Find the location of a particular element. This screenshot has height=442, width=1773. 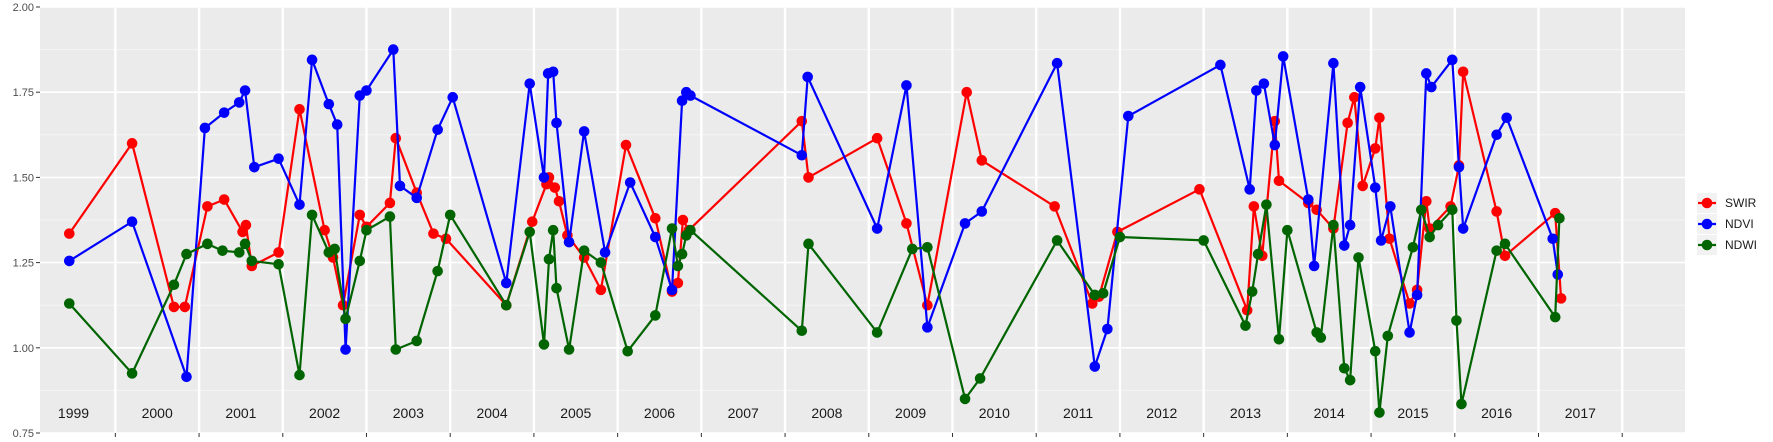

year-label: 2015 is located at coordinates (1412, 413).